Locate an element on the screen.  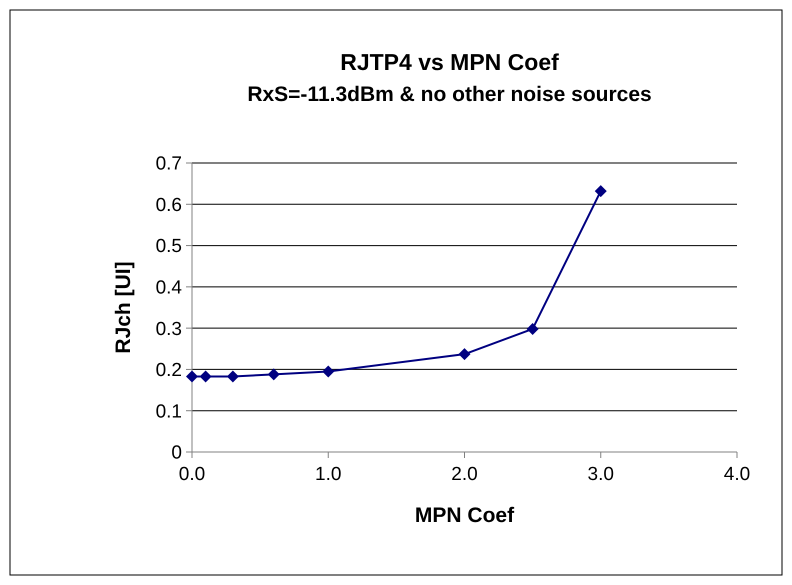
x-tick-label: 0.0 is located at coordinates (192, 474).